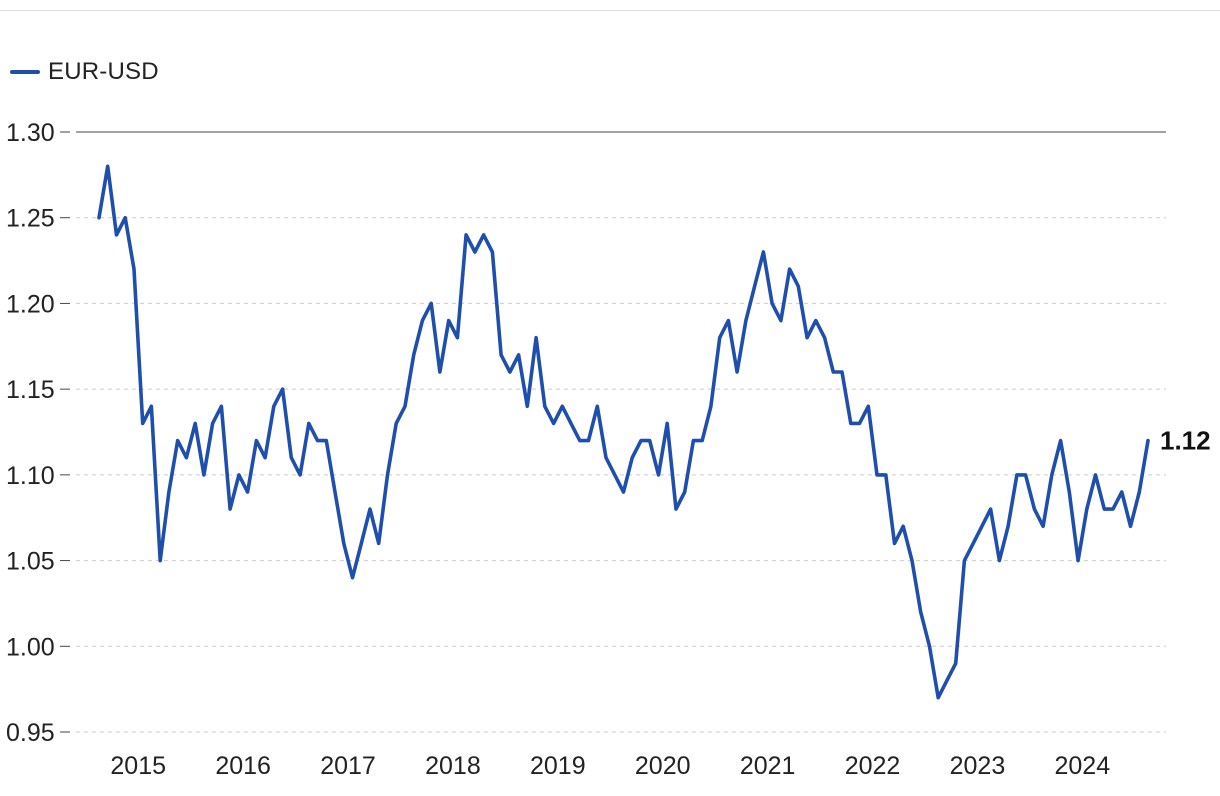 This screenshot has height=796, width=1220. Describe the element at coordinates (558, 766) in the screenshot. I see `x-tick-label: 2019` at that location.